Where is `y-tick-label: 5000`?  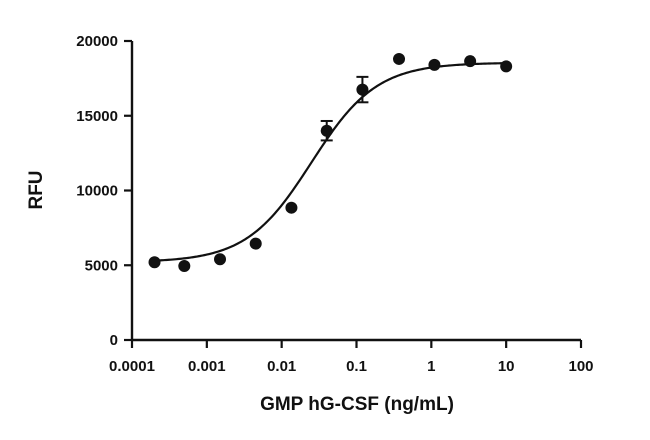 y-tick-label: 5000 is located at coordinates (101, 265).